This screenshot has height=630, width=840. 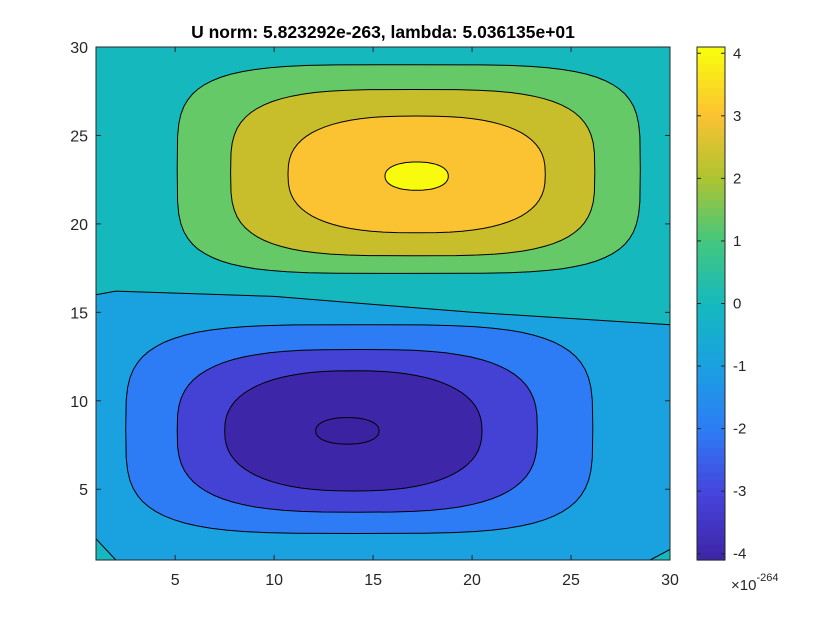 I want to click on y-tick-label: 10, so click(x=79, y=402).